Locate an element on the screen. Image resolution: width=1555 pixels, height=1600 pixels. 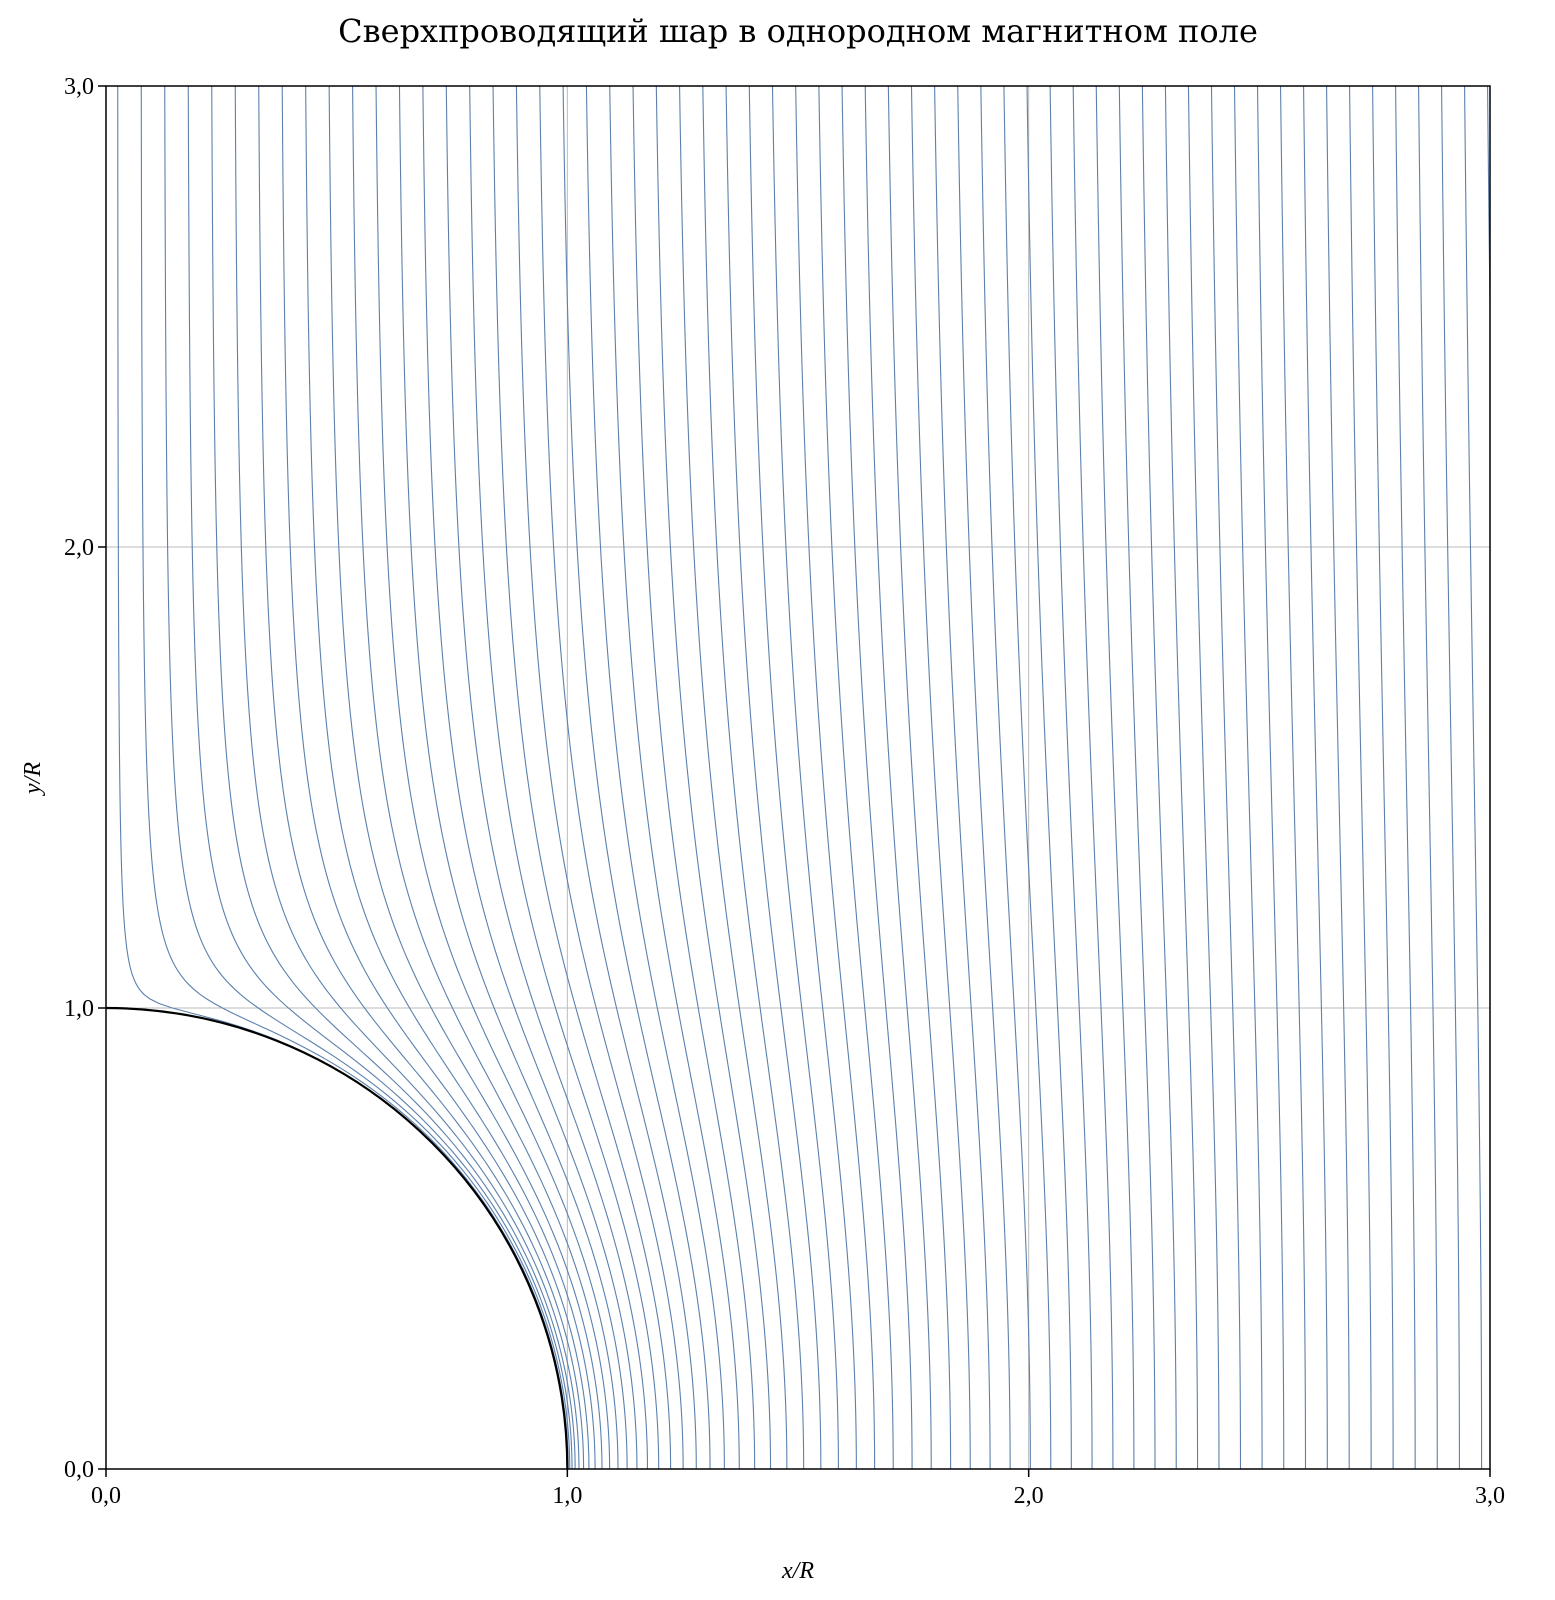
y-tick-label: 0,0 is located at coordinates (79, 1470).